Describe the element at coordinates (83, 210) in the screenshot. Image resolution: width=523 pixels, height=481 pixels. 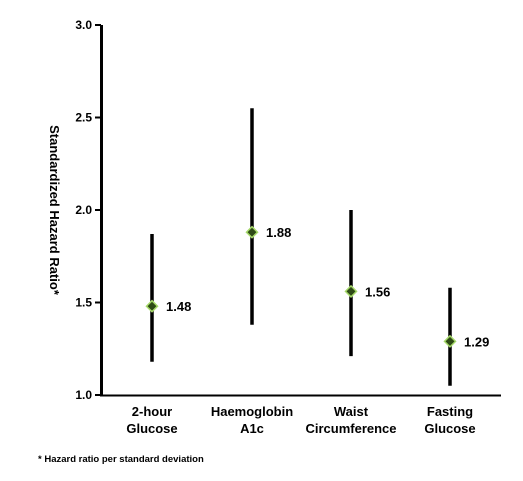
I see `y-tick-label: 2.0` at that location.